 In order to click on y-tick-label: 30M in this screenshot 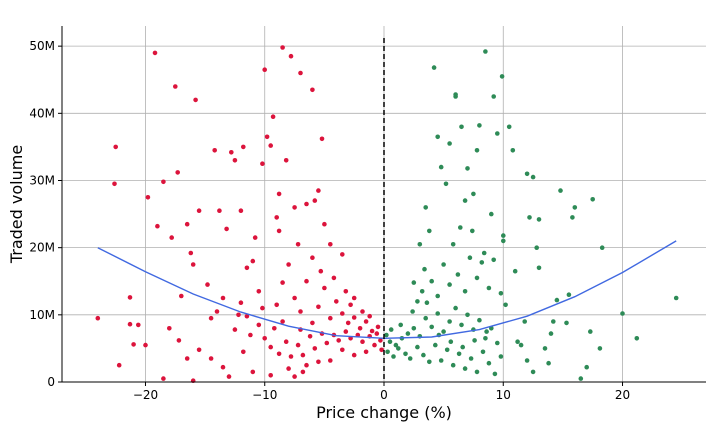, I will do `click(42, 180)`.